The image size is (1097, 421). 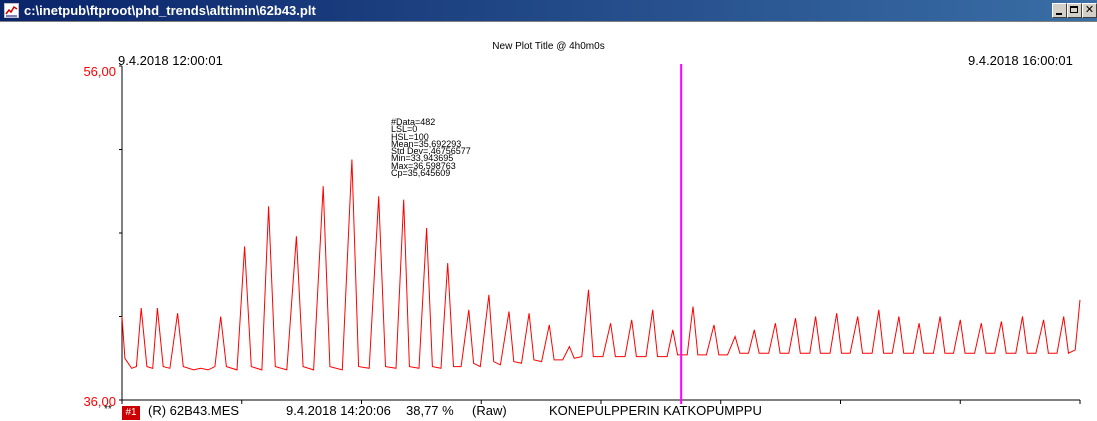 What do you see at coordinates (489, 410) in the screenshot?
I see `data-mode: (Raw)` at bounding box center [489, 410].